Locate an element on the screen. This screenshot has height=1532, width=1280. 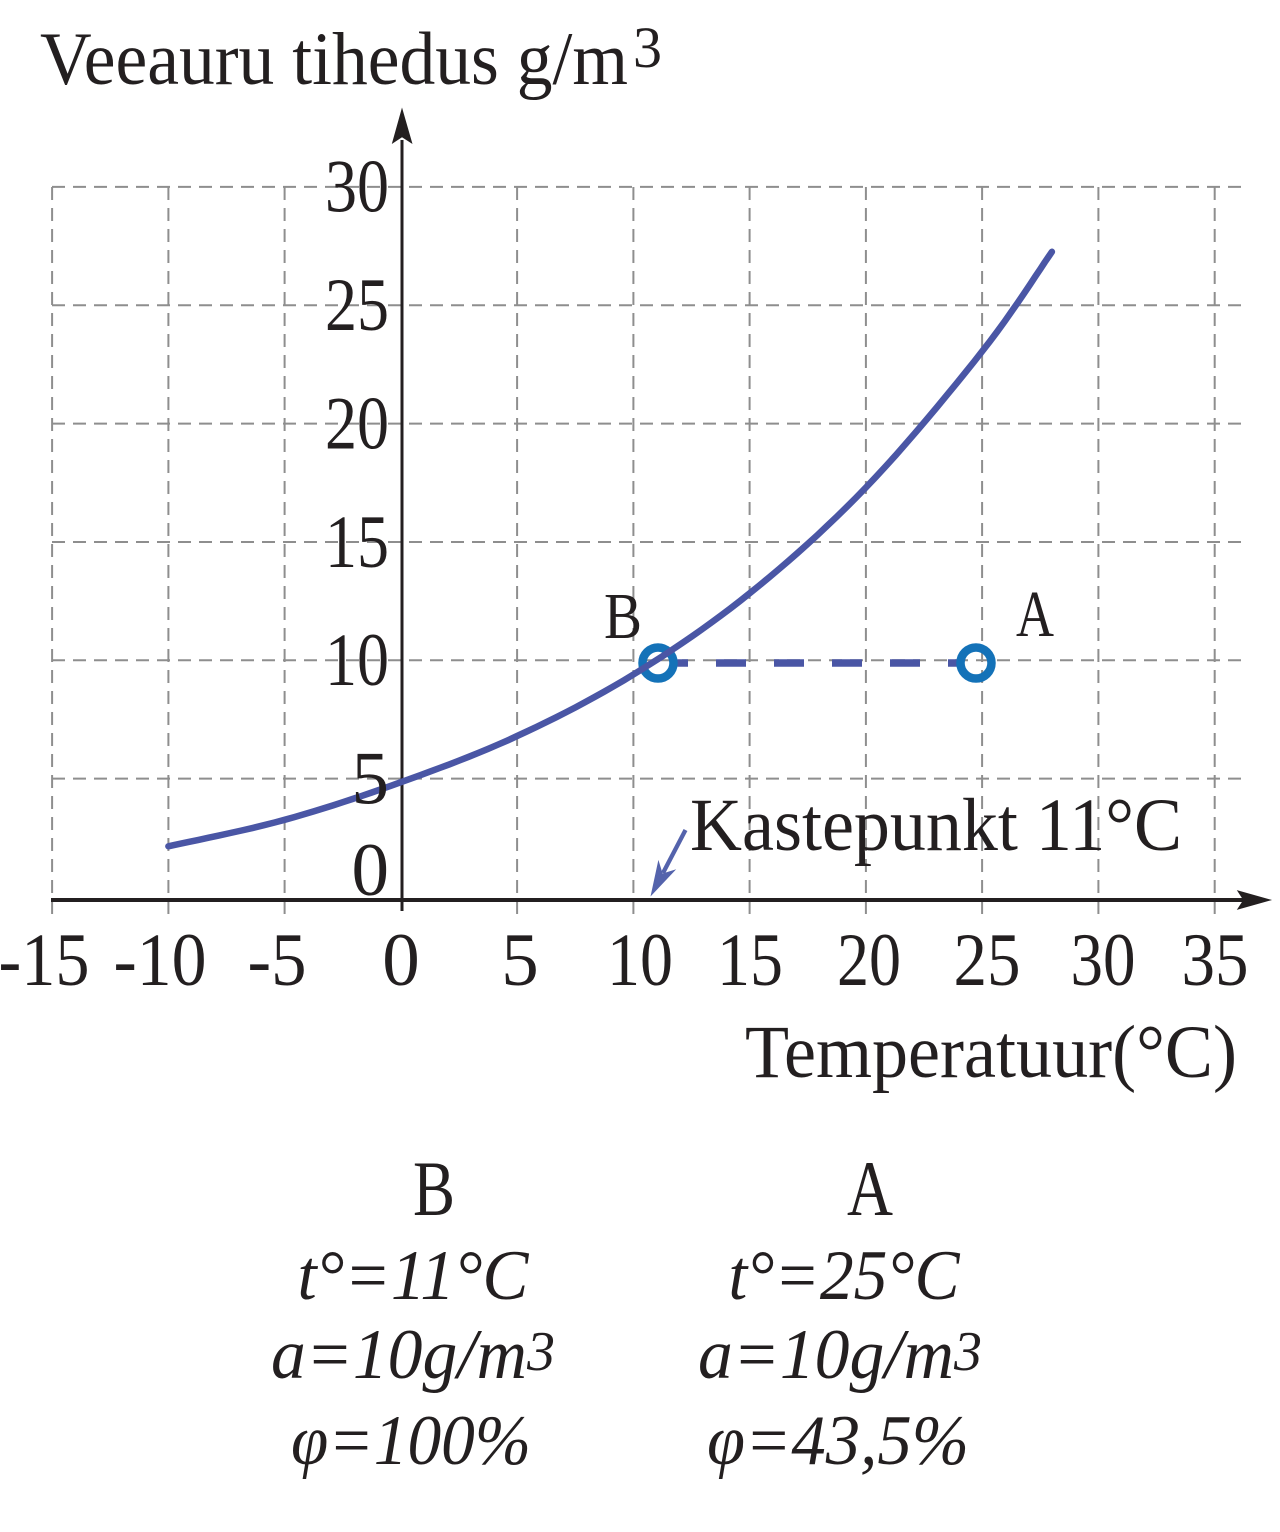
svg-text: Veeauru tihedus g/m3 is located at coordinates (351, 58).